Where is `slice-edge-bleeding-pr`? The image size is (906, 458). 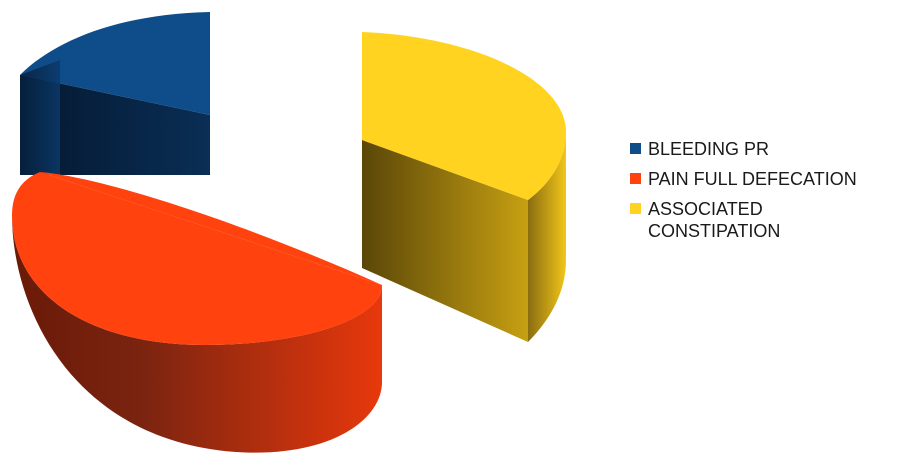 slice-edge-bleeding-pr is located at coordinates (40, 117).